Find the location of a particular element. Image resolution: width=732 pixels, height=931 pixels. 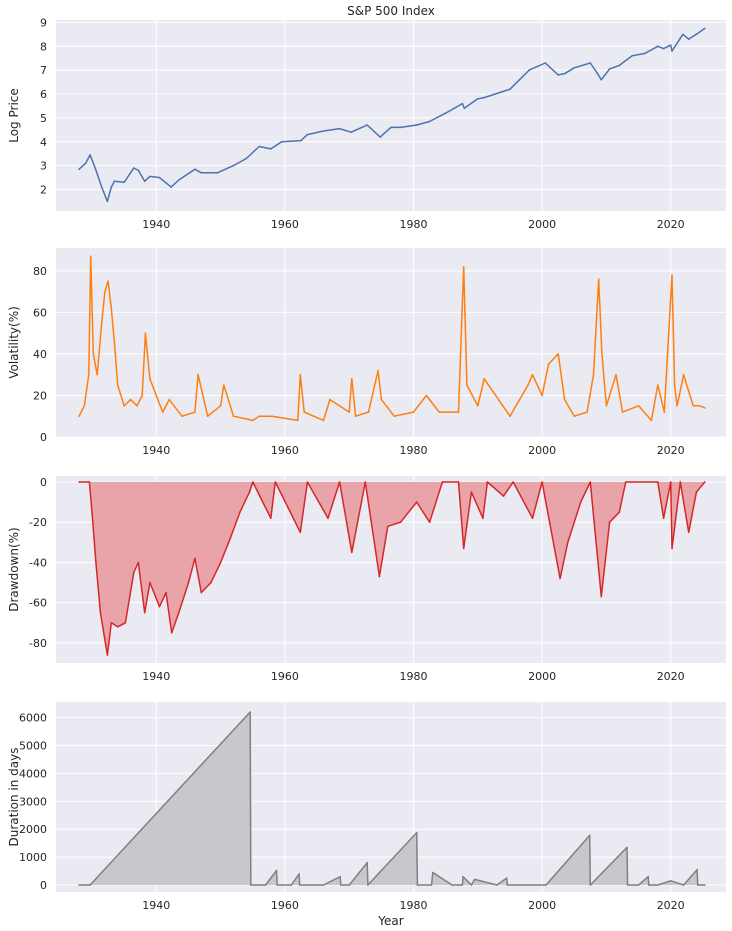

y-axis-label: Drawdown(%) is located at coordinates (14, 569).